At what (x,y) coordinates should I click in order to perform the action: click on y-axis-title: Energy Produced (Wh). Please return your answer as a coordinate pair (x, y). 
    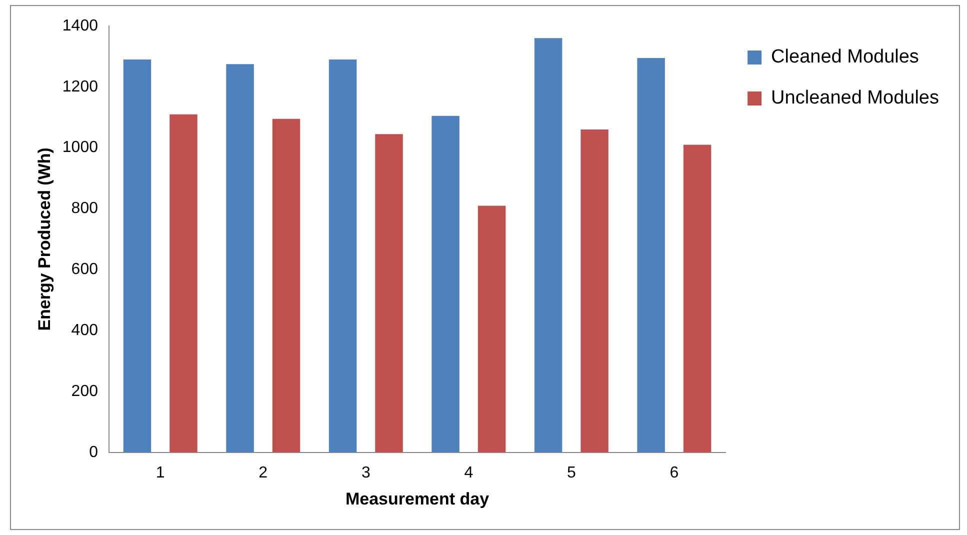
    Looking at the image, I should click on (44, 239).